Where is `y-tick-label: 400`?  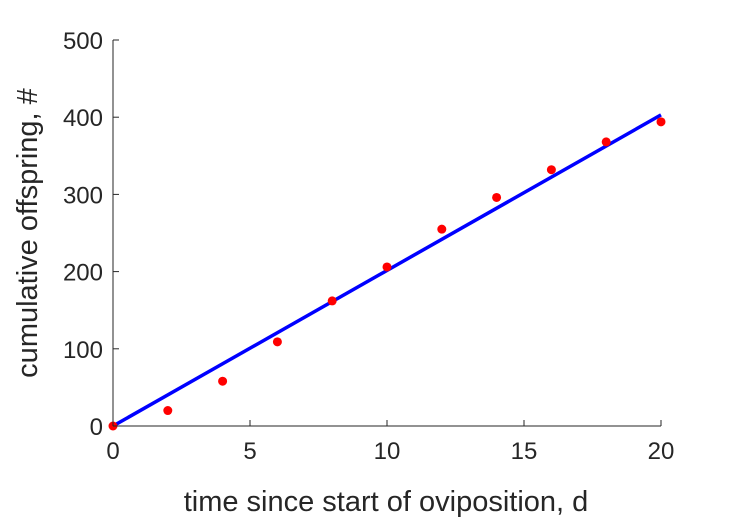
y-tick-label: 400 is located at coordinates (83, 118).